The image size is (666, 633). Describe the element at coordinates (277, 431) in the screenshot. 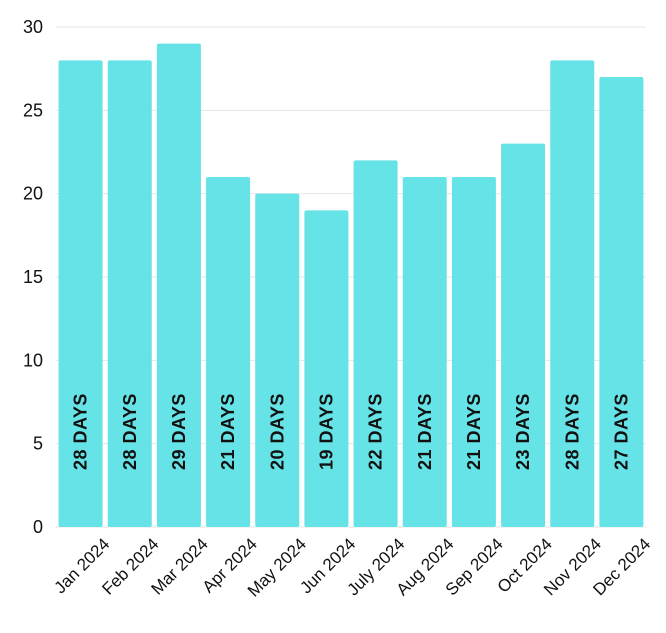

I see `bar-value-label: 20 DAYS` at that location.